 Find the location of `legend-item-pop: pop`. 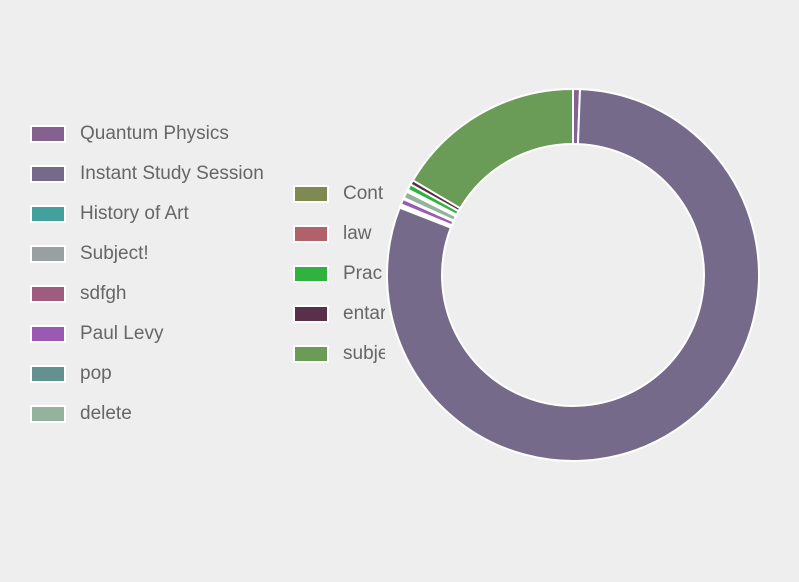

legend-item-pop: pop is located at coordinates (71, 374).